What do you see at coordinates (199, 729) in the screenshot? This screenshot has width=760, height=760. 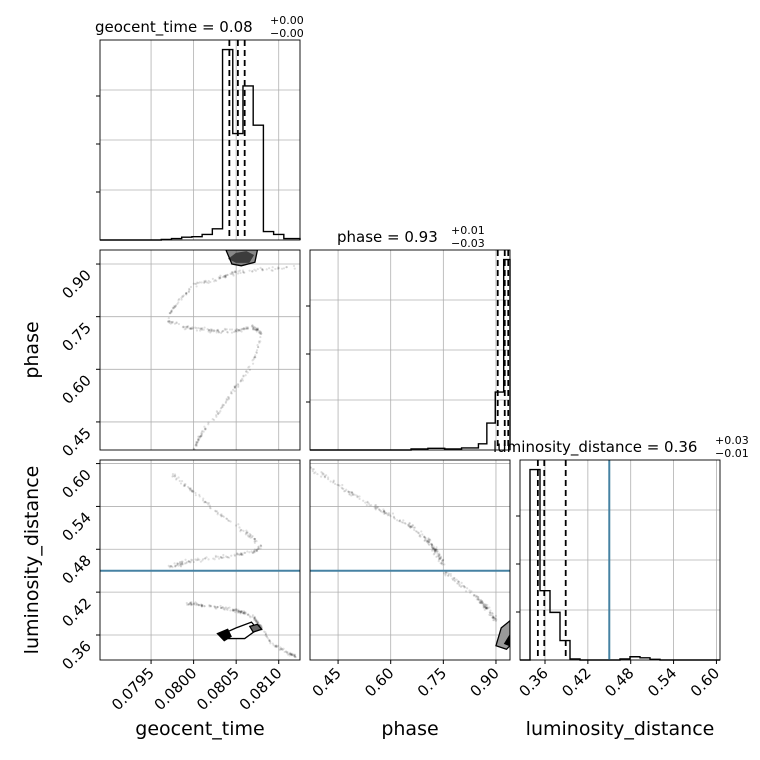 I see `x-label-geocent-time: geocent_time` at bounding box center [199, 729].